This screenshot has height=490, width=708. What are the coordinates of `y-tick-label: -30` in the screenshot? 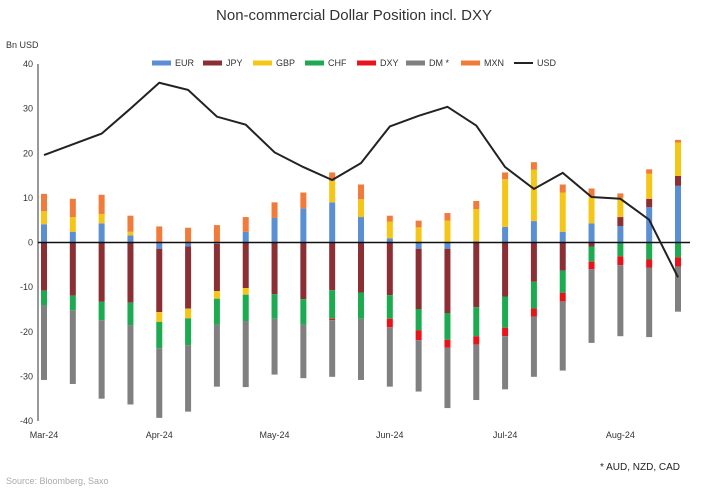 It's located at (26, 376).